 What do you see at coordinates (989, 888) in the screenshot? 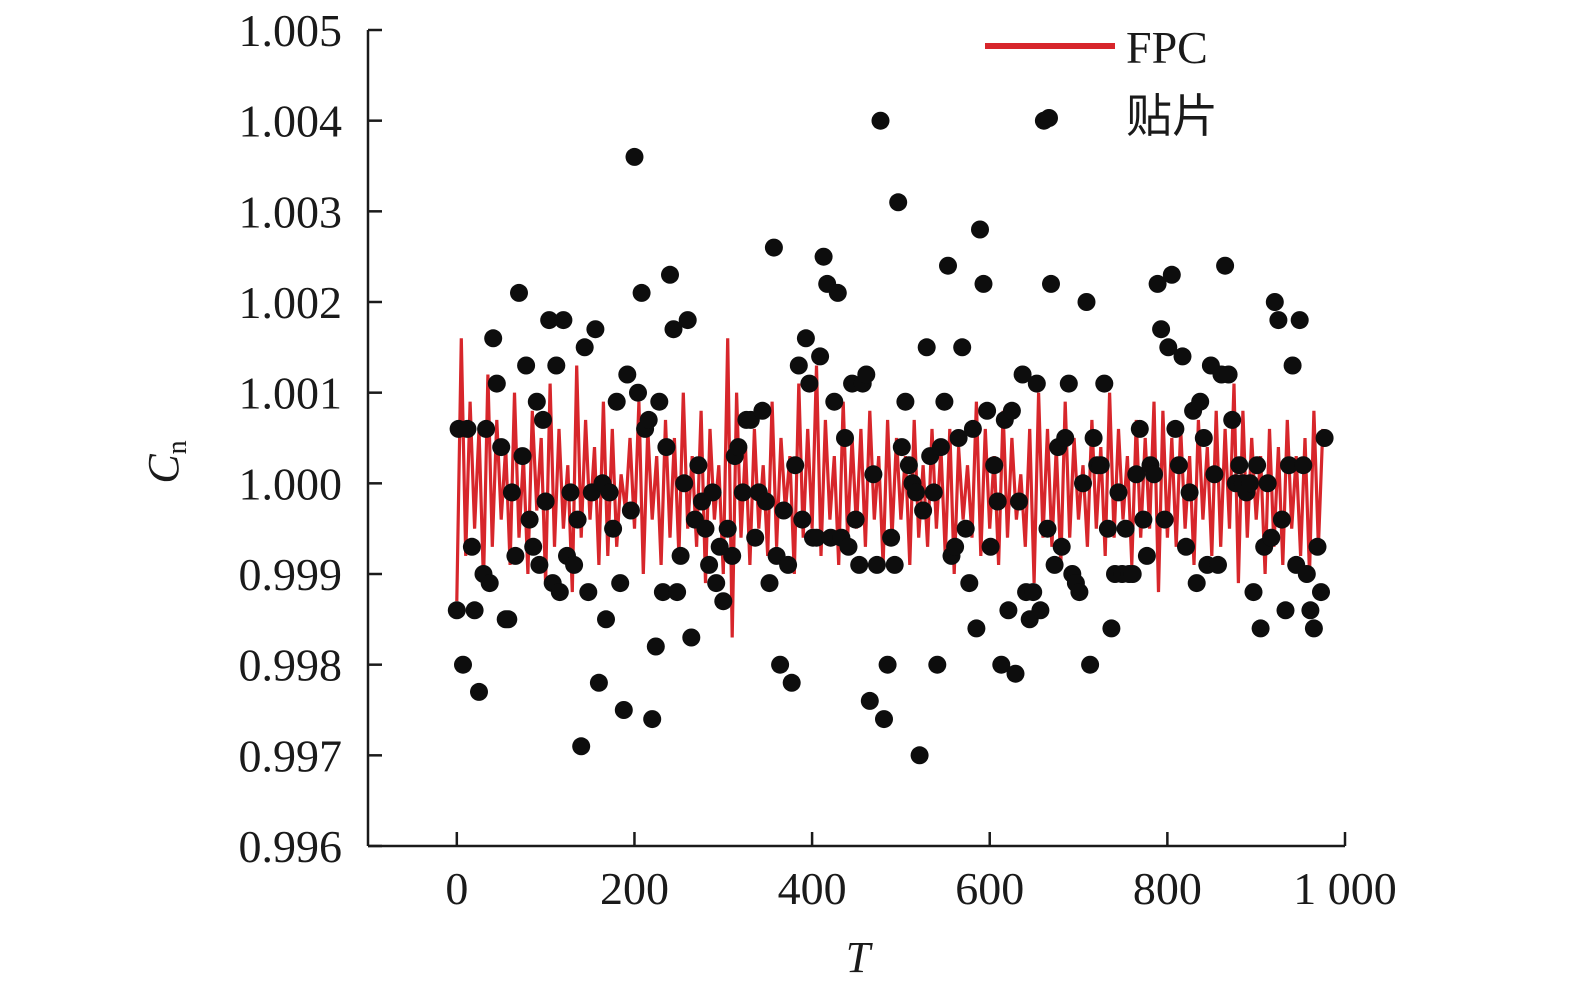
I see `x-tick-label: 600` at bounding box center [989, 888].